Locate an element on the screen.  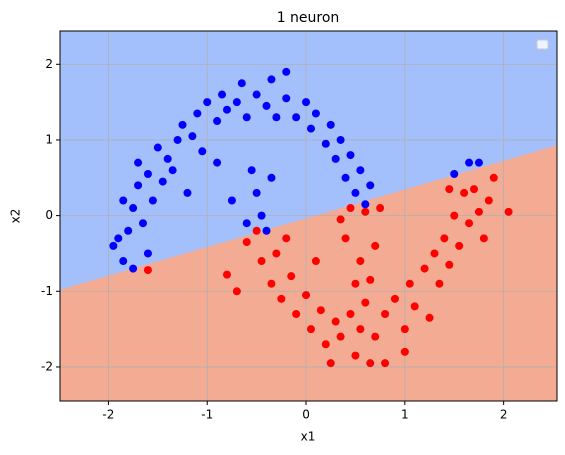
x-tick-label: 2 is located at coordinates (504, 415).